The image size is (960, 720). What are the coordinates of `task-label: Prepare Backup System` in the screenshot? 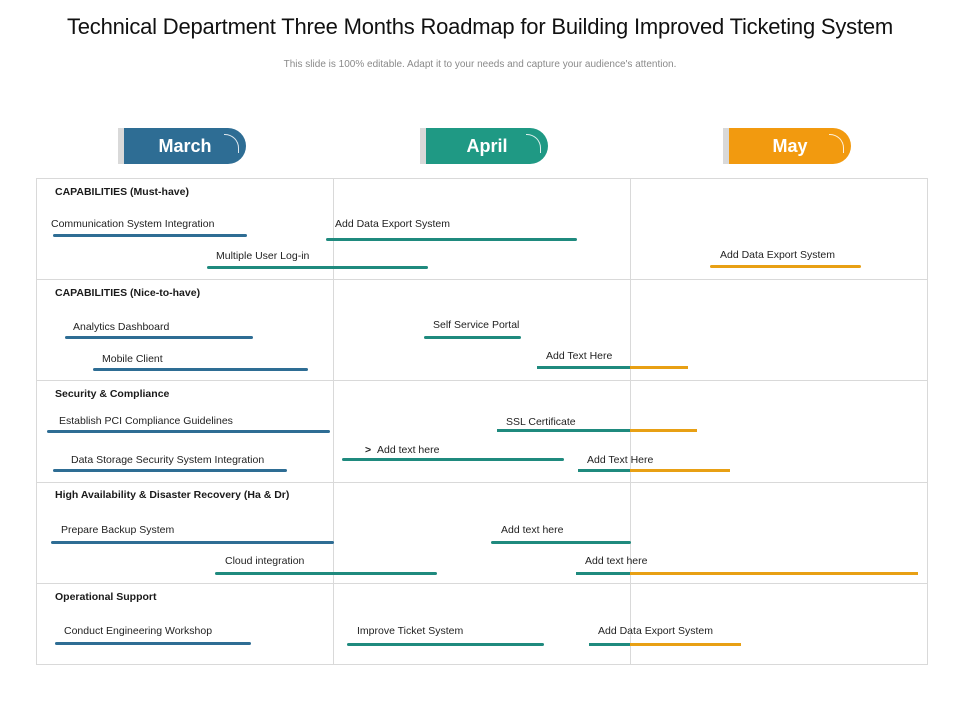 It's located at (118, 530).